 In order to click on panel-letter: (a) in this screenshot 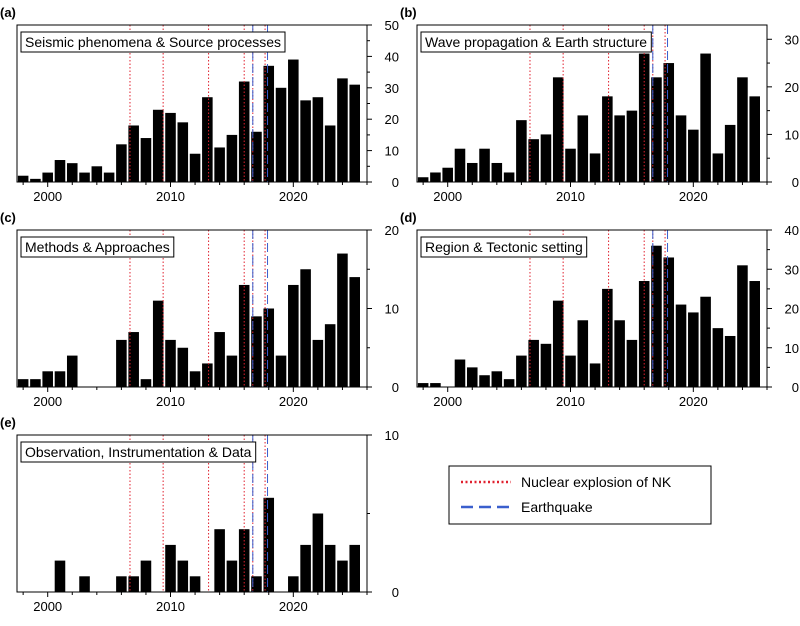, I will do `click(8, 12)`.